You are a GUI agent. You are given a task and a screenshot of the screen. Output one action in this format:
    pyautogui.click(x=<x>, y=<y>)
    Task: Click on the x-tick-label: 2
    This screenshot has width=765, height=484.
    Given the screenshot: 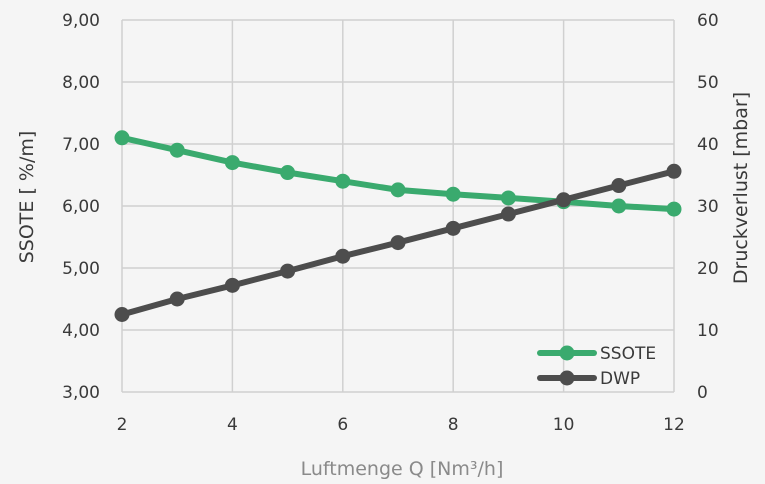 What is the action you would take?
    pyautogui.click(x=122, y=425)
    